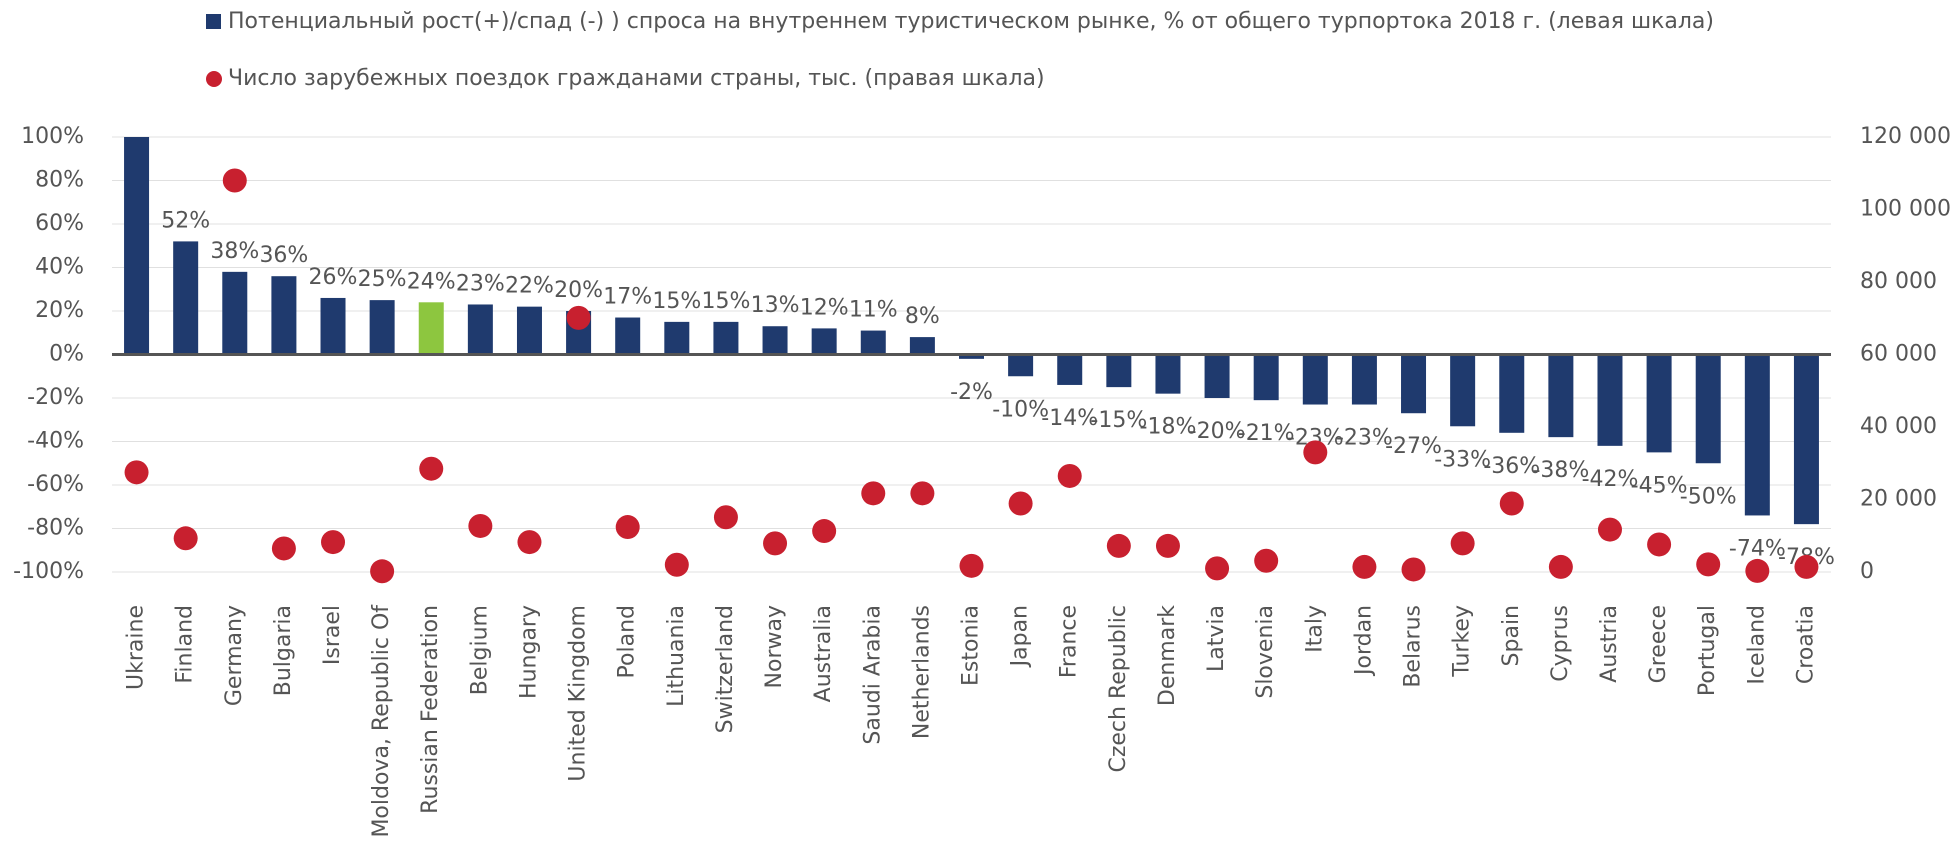  Describe the element at coordinates (1511, 635) in the screenshot. I see `x-tick-label: Spain` at that location.